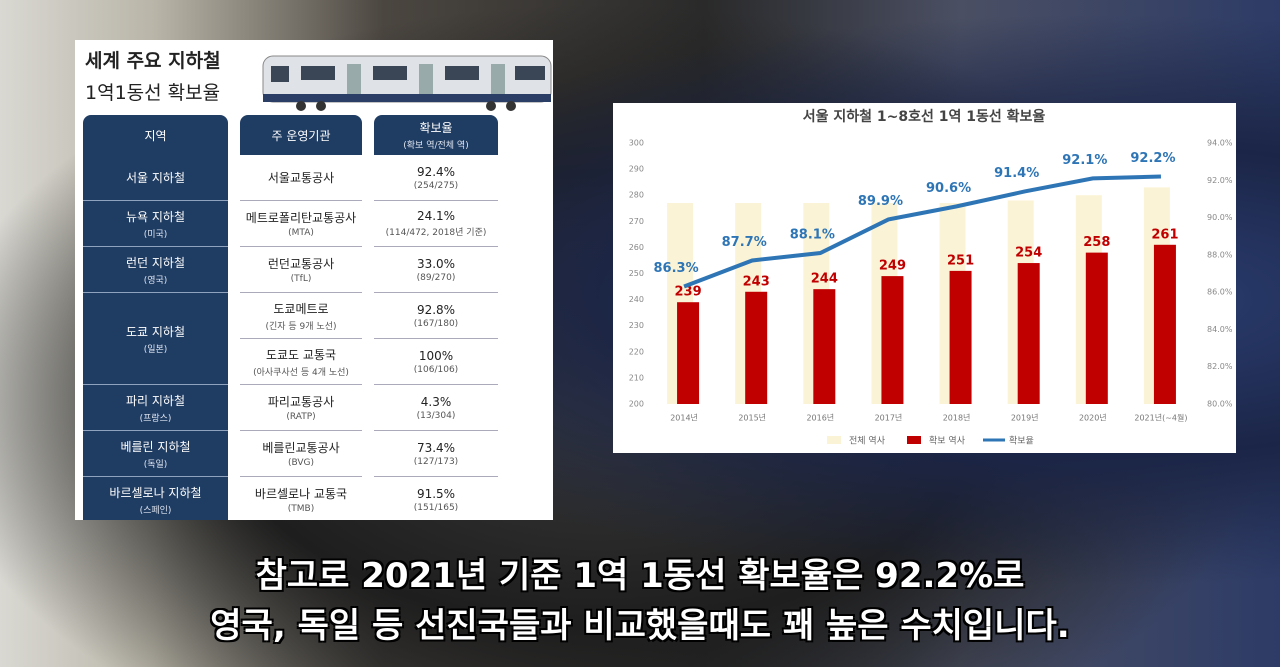  What do you see at coordinates (301, 218) in the screenshot?
I see `operator-name: 메트로폴리탄교통공사` at bounding box center [301, 218].